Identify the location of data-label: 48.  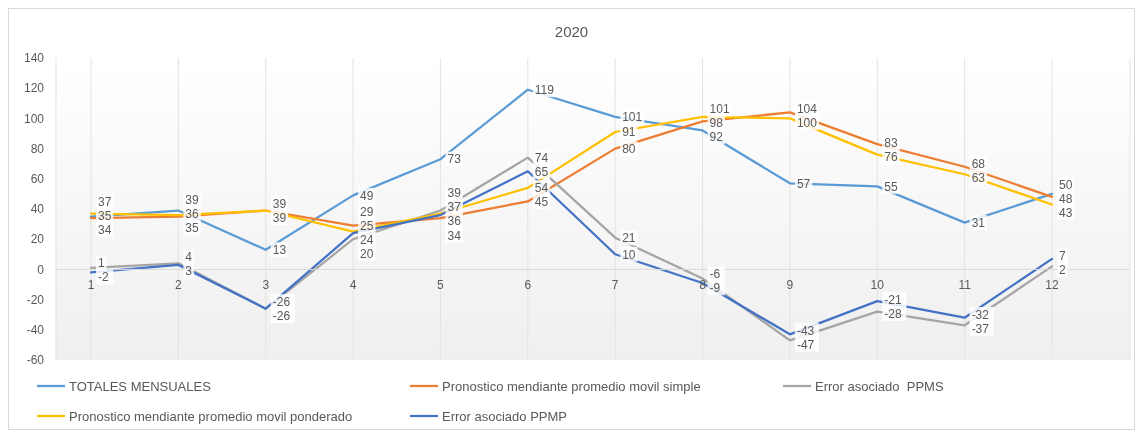
(1066, 198).